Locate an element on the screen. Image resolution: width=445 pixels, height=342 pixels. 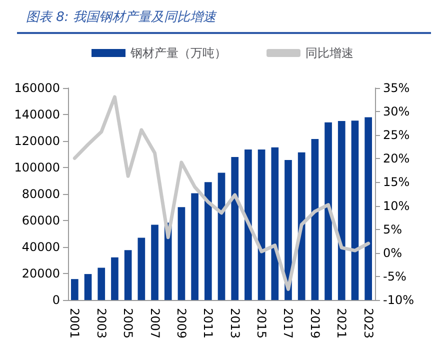
chart-title: 图表 8: 我国钢材产量及同比增速 is located at coordinates (121, 17).